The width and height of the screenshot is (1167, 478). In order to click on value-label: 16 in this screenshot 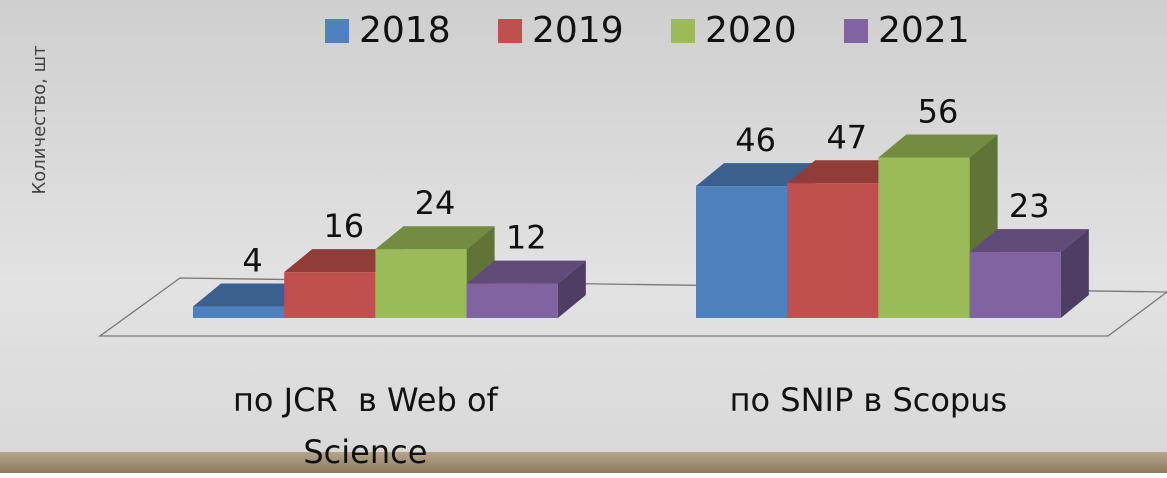, I will do `click(343, 226)`.